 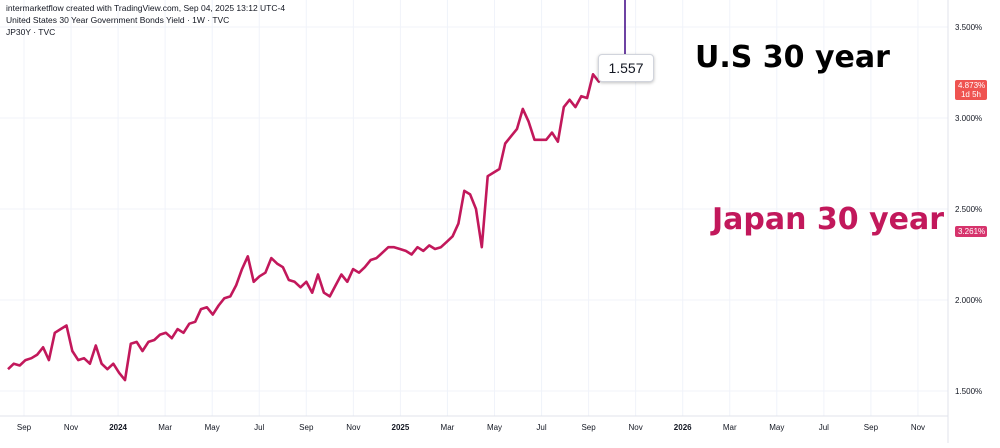 I want to click on x-tick-label: 2024, so click(x=118, y=427).